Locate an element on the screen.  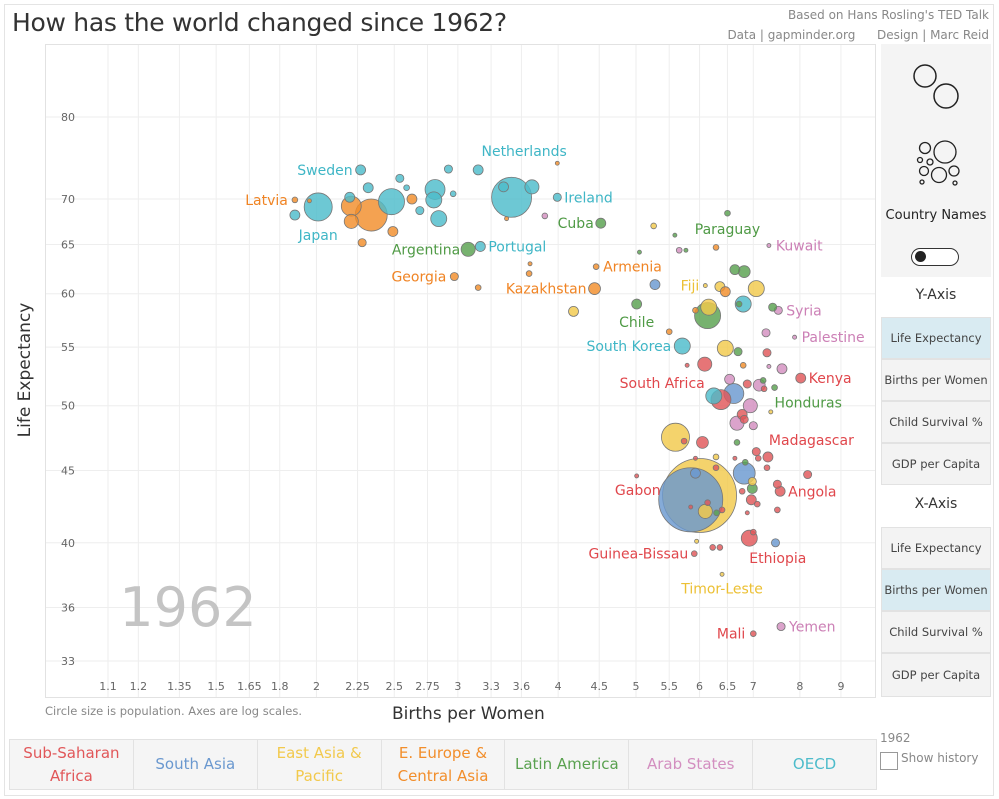
legend-arab-states: Arab States is located at coordinates (691, 764).